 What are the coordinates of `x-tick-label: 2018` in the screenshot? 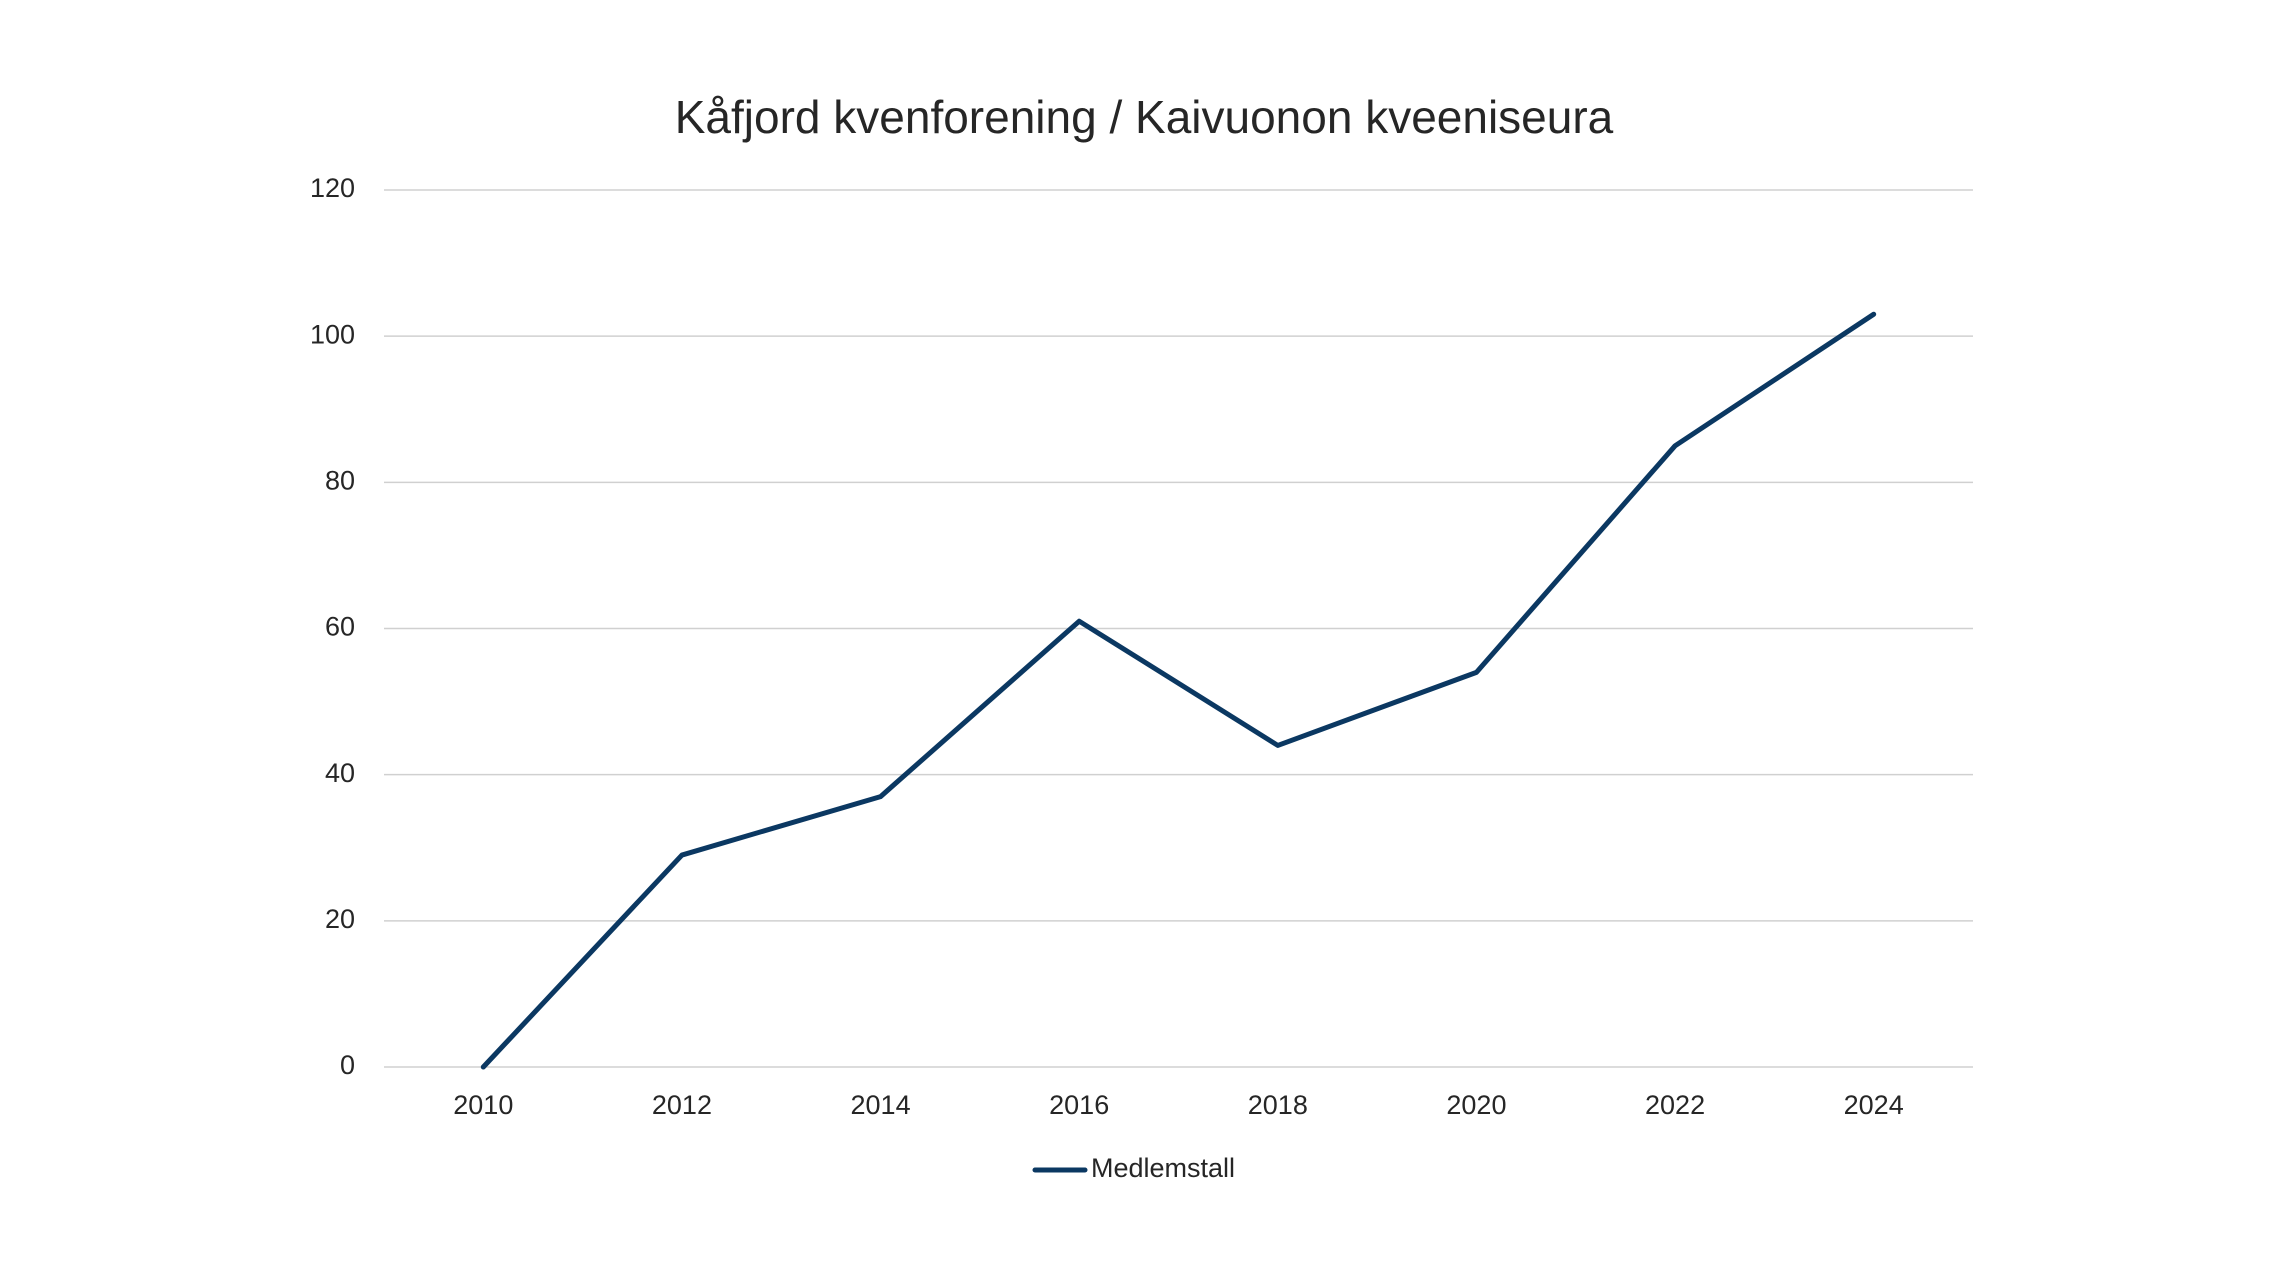 It's located at (1278, 1105).